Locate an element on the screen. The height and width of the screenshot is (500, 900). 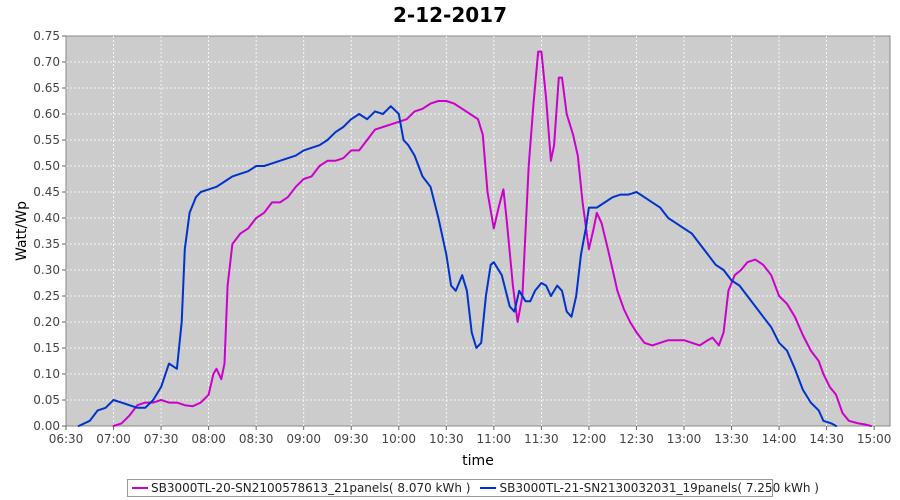
x-tick-label: 11:00 is located at coordinates (494, 439).